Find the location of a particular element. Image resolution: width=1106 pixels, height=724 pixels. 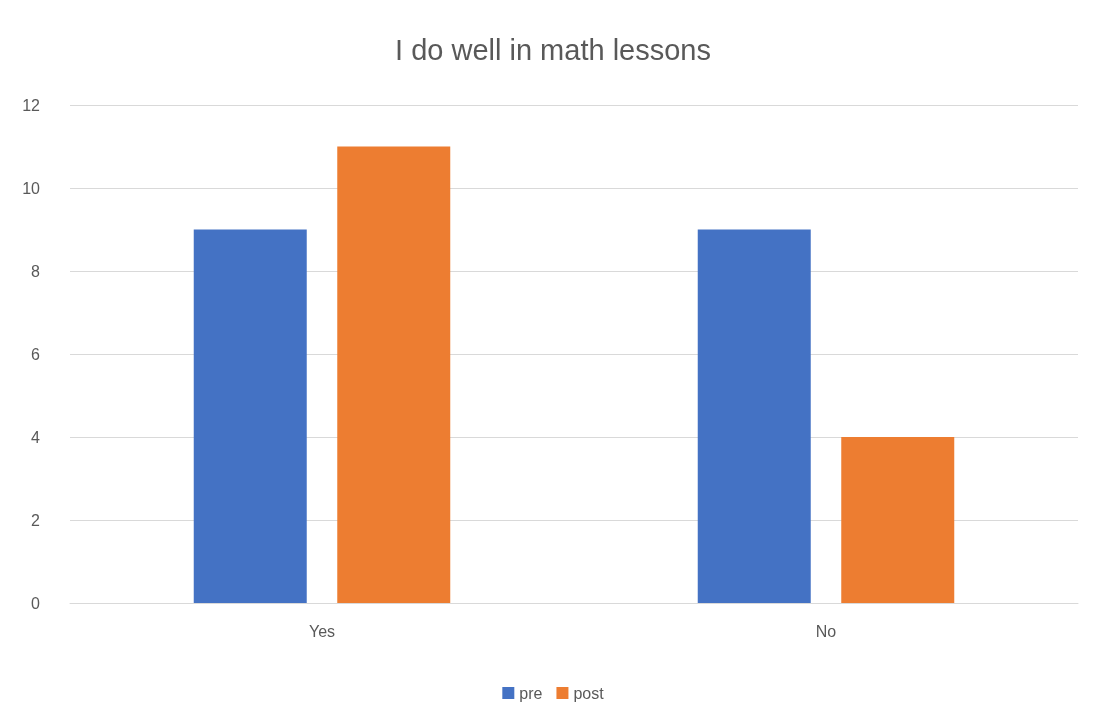

y-tick-label: 8 is located at coordinates (36, 271).